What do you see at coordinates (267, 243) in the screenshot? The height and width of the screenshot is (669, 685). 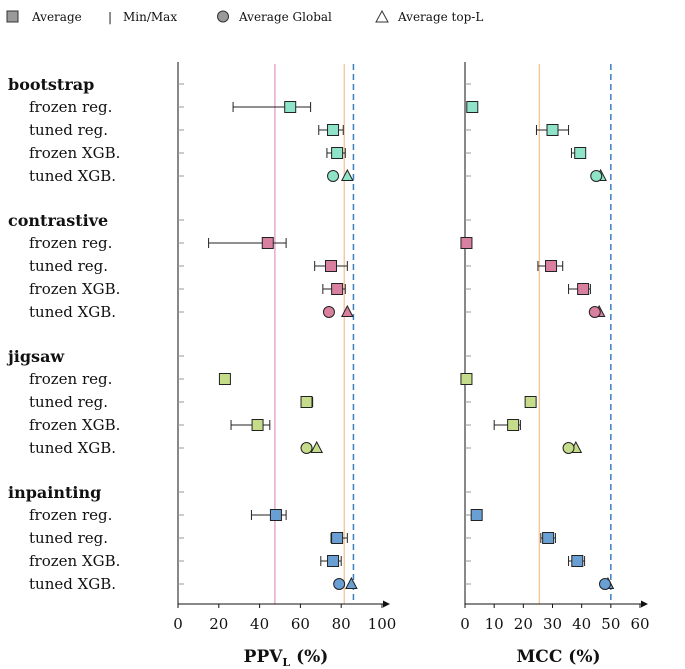 I see `mark-0-contrastive-0-avg-square` at bounding box center [267, 243].